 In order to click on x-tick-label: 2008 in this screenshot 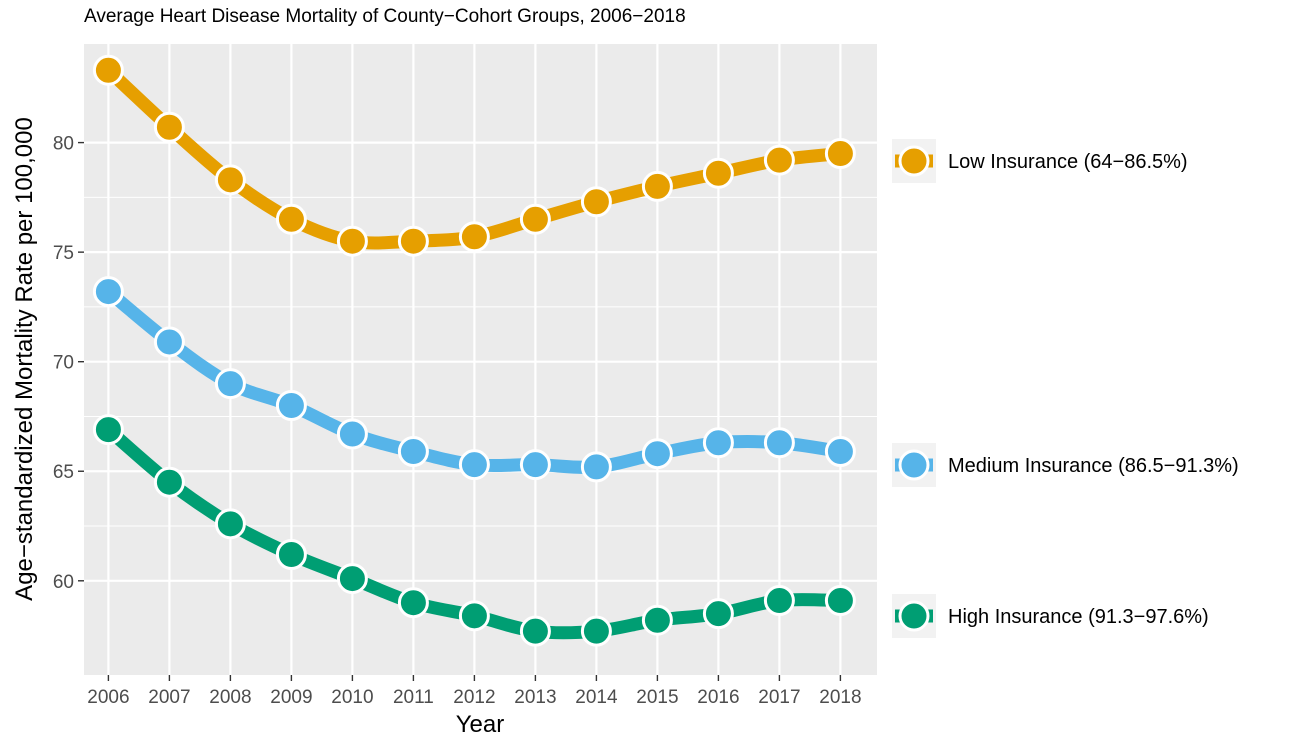, I will do `click(230, 697)`.